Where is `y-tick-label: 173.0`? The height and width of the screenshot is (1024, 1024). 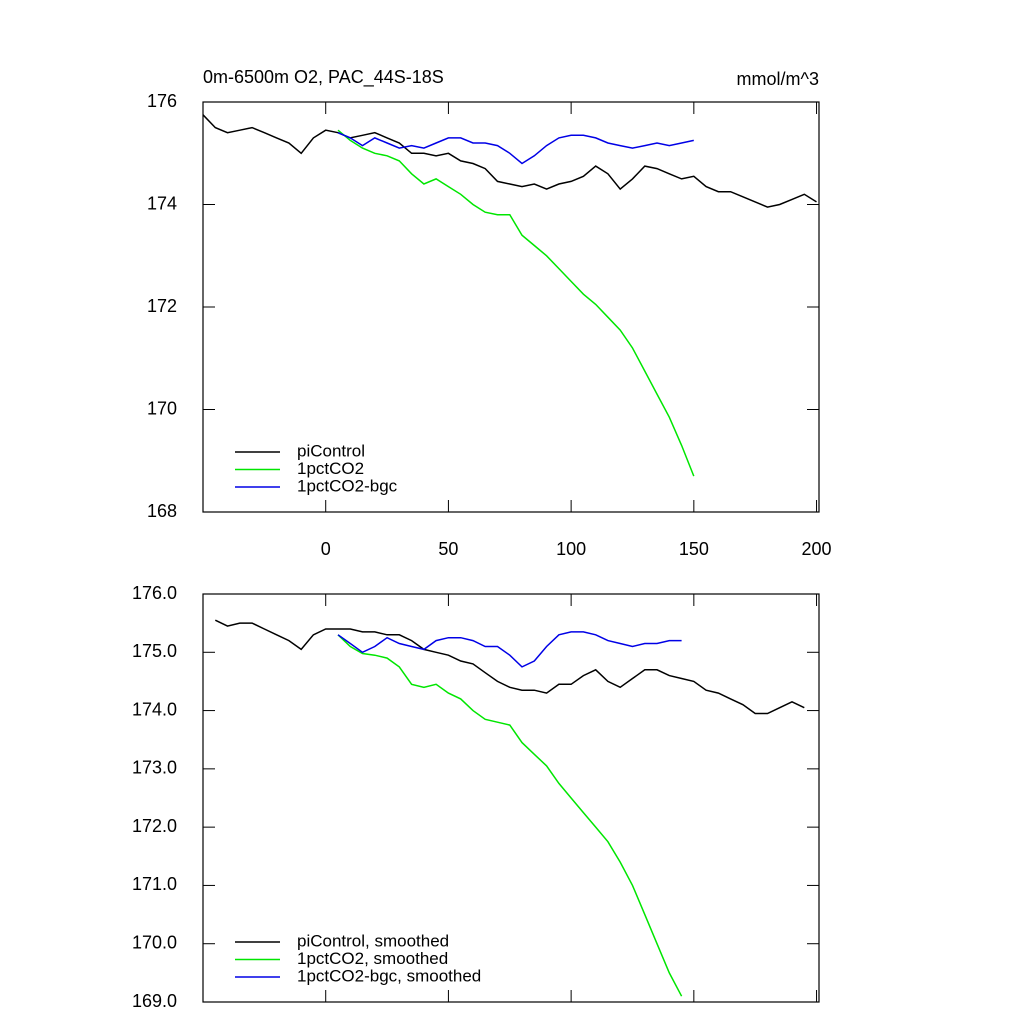
y-tick-label: 173.0 is located at coordinates (154, 768).